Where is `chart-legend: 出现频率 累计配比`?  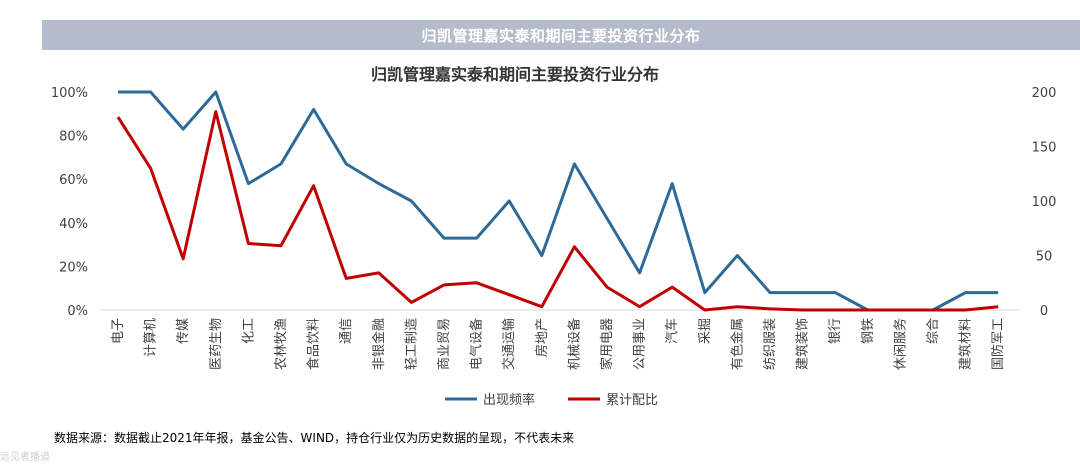
chart-legend: 出现频率 累计配比 is located at coordinates (551, 400).